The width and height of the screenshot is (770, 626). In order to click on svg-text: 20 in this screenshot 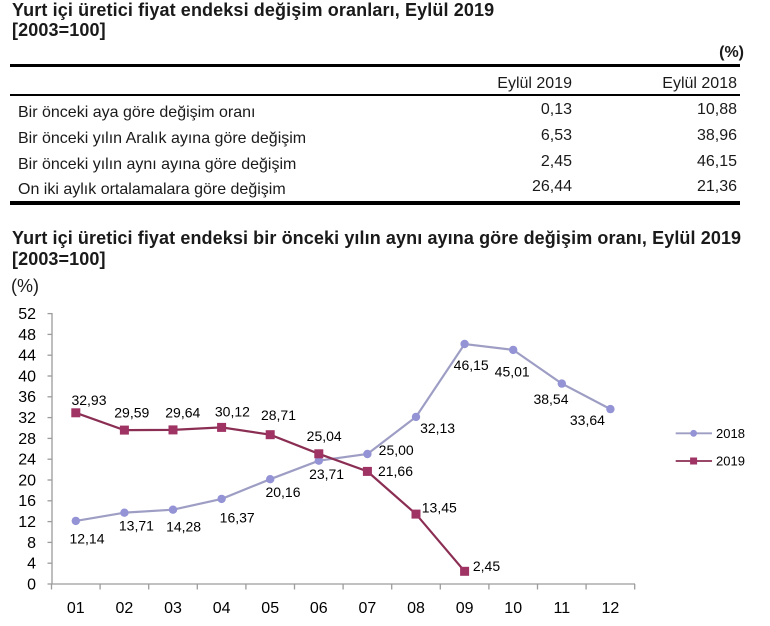, I will do `click(27, 480)`.